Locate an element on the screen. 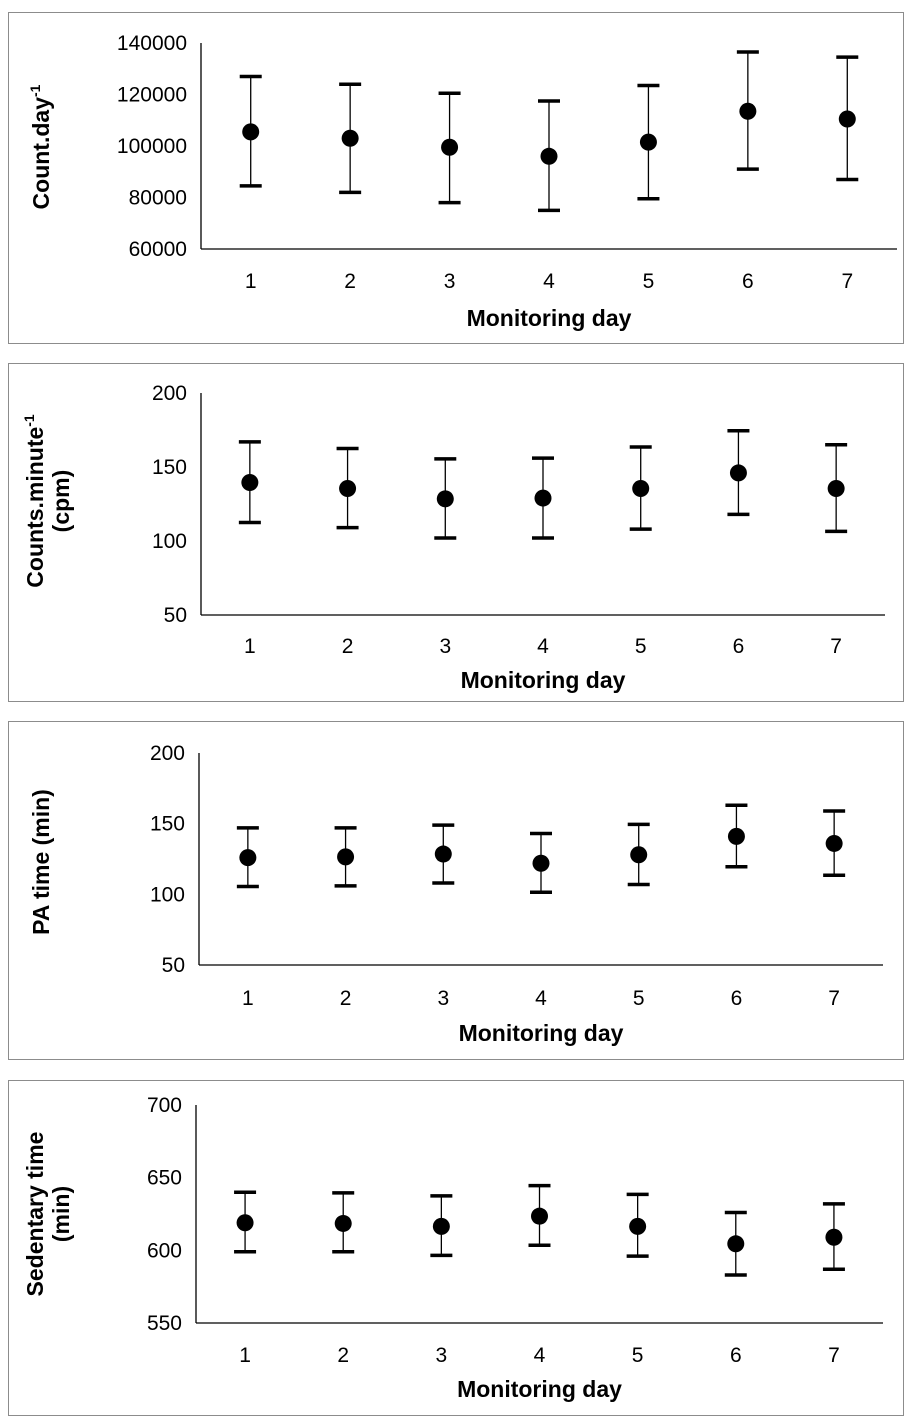  y-tick-label: 80000 is located at coordinates (158, 198).